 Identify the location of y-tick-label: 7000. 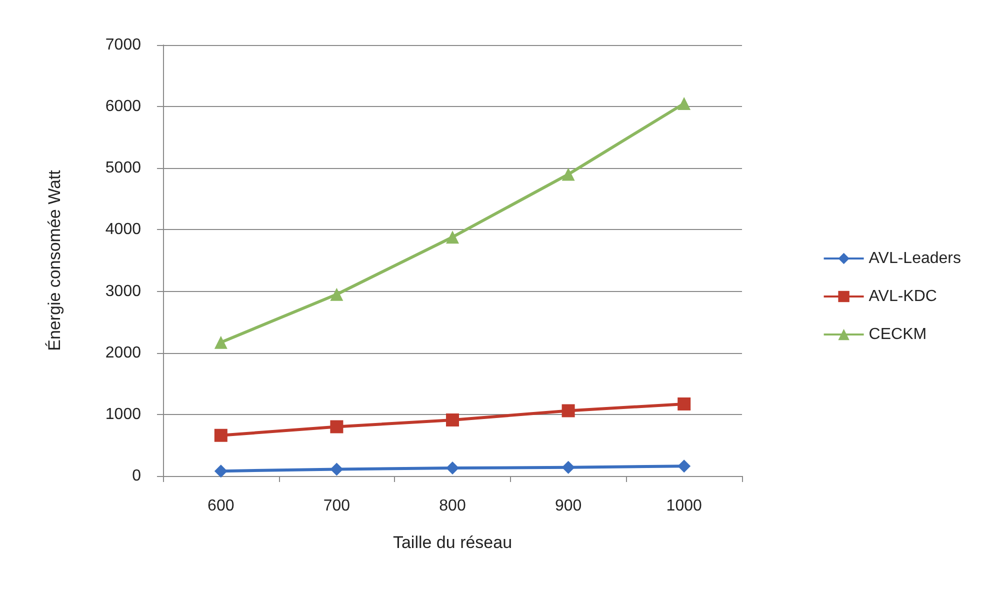
(123, 45).